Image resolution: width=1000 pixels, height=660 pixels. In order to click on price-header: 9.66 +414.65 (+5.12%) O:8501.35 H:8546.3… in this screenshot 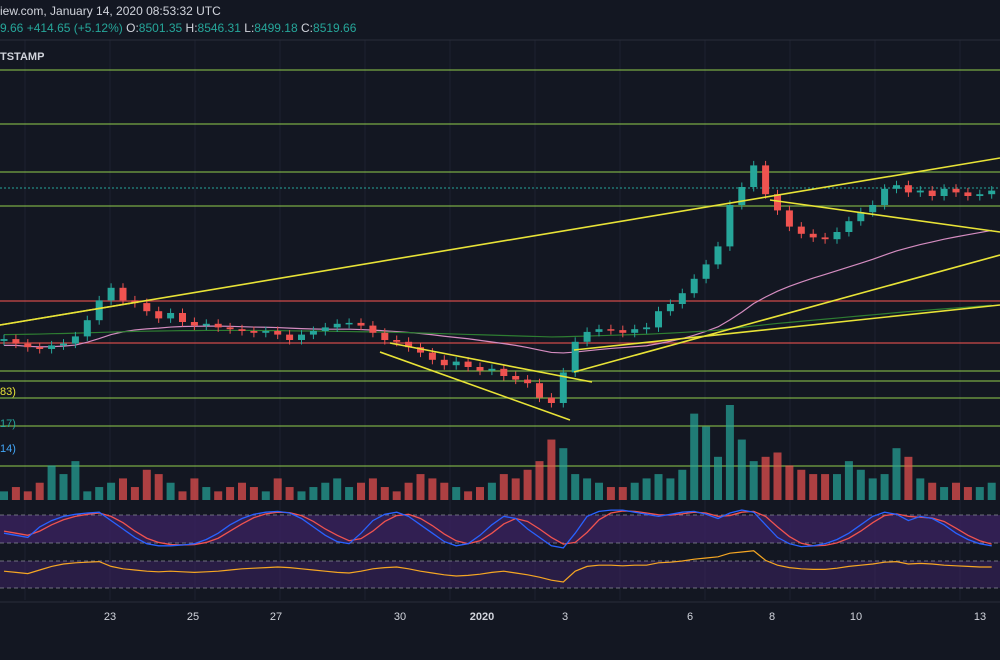, I will do `click(178, 28)`.